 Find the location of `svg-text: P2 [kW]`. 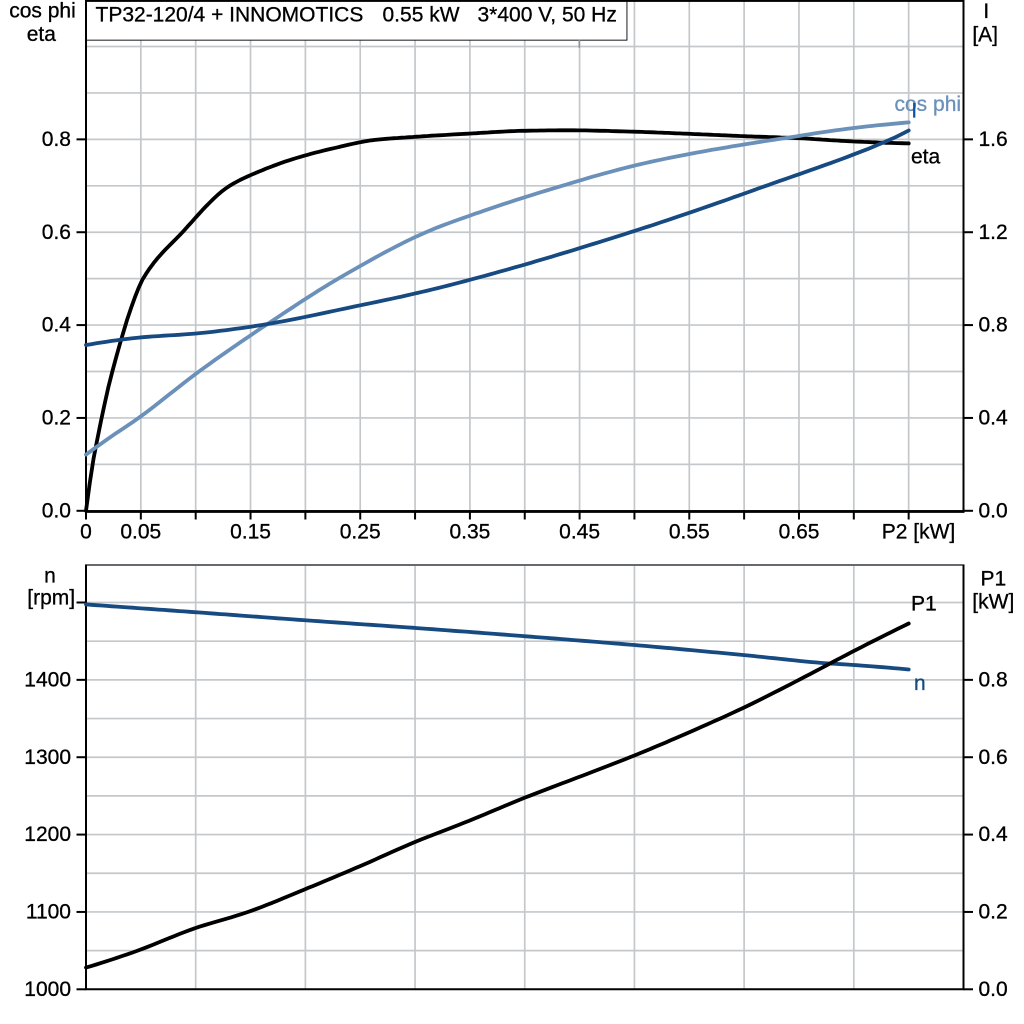

svg-text: P2 [kW] is located at coordinates (919, 532).